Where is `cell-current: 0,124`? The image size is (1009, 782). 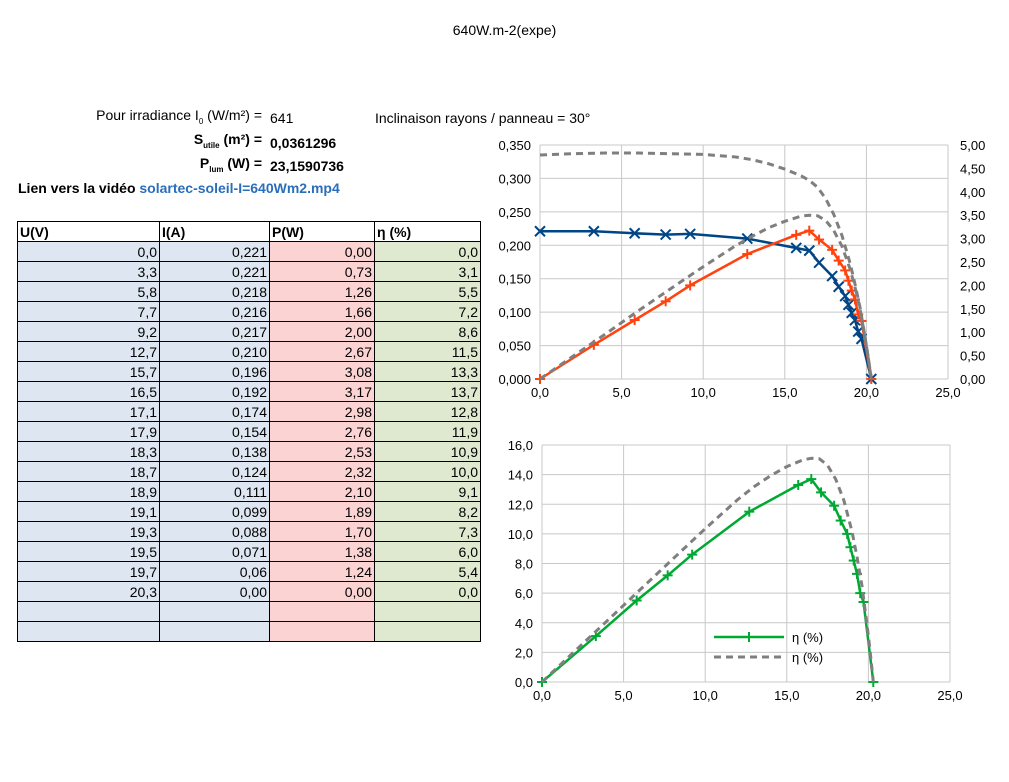
cell-current: 0,124 is located at coordinates (214, 471).